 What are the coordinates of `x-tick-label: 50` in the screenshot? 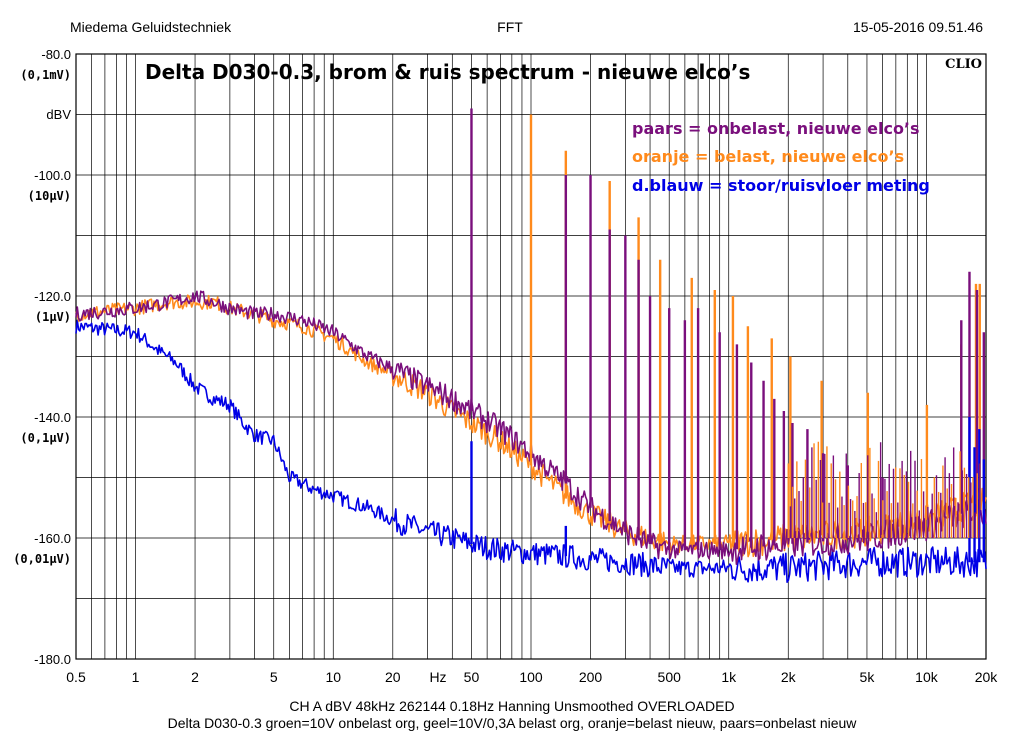 It's located at (472, 677).